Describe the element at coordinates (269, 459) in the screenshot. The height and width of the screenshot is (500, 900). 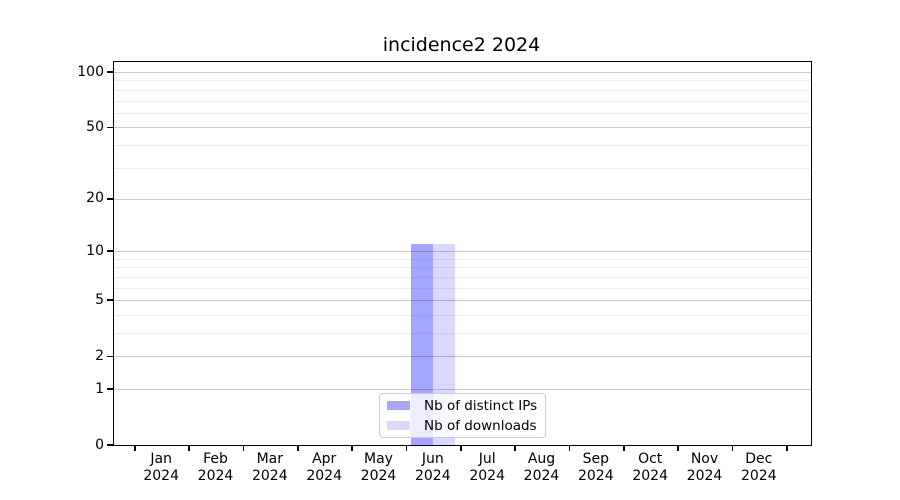
I see `month-label: Mar` at that location.